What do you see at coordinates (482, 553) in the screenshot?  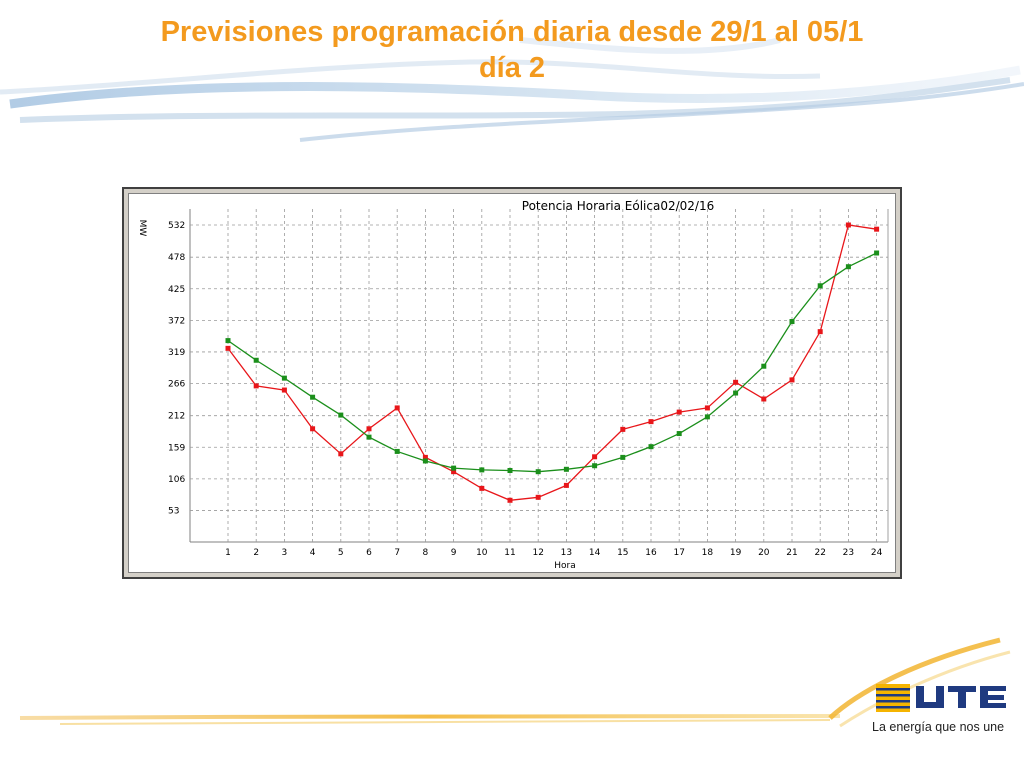 I see `x-tick-label: 10` at bounding box center [482, 553].